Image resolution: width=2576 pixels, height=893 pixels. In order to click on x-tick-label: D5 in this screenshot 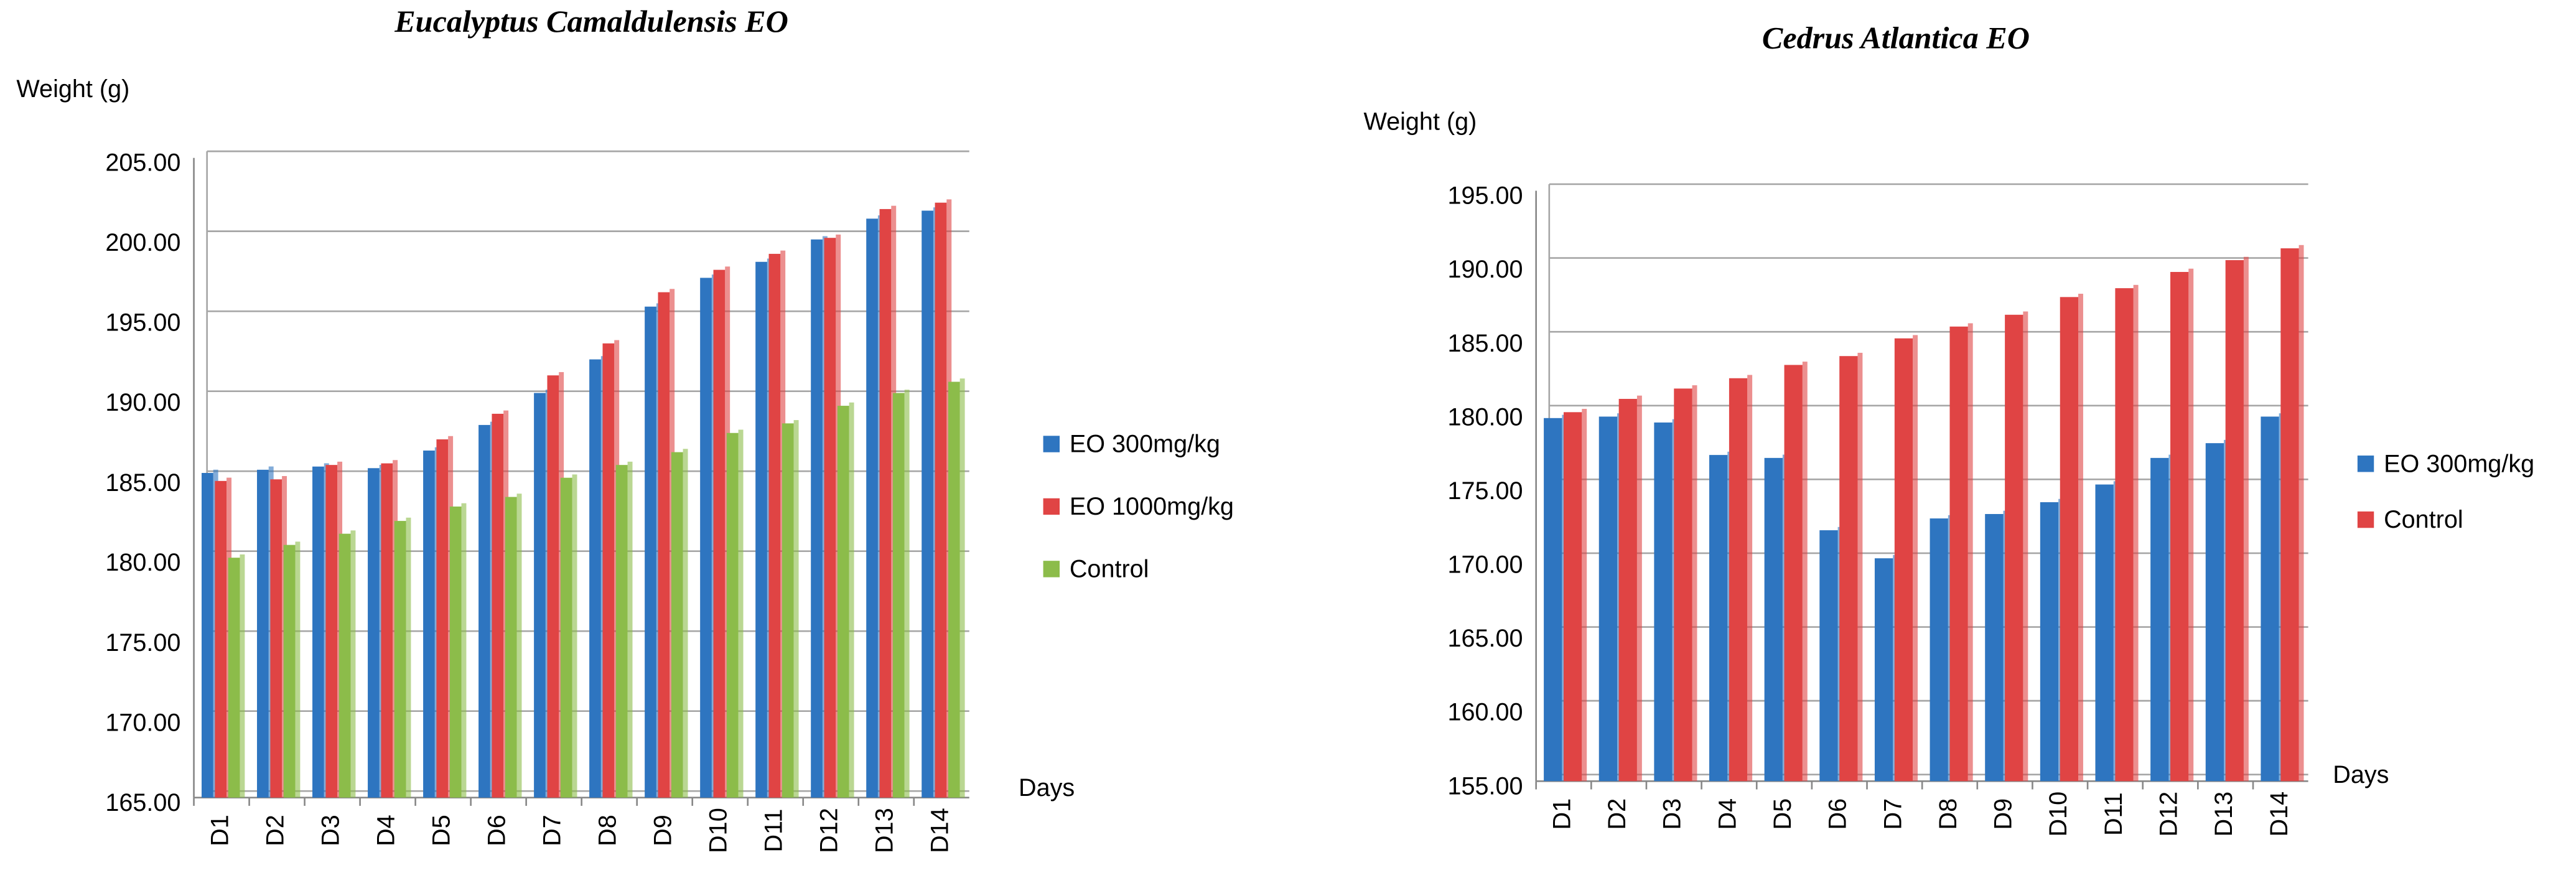, I will do `click(441, 830)`.